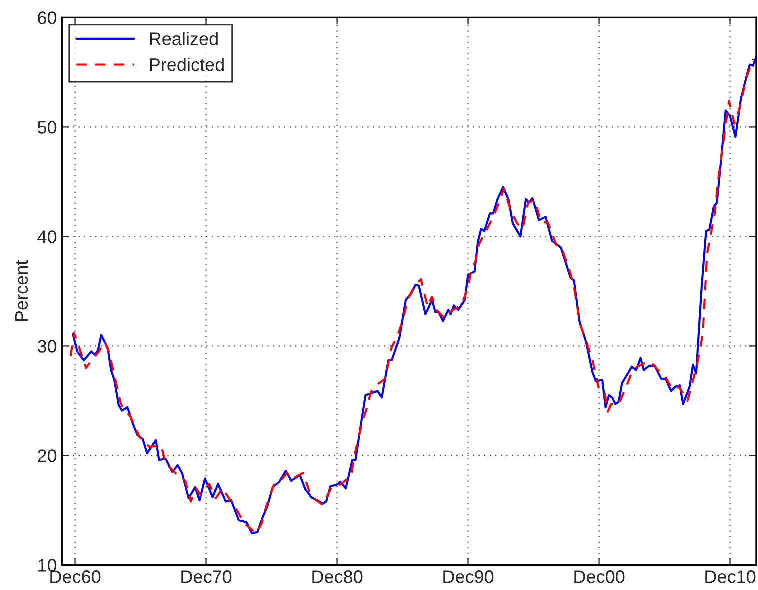 This screenshot has width=758, height=590. I want to click on legend-label: Realized, so click(184, 39).